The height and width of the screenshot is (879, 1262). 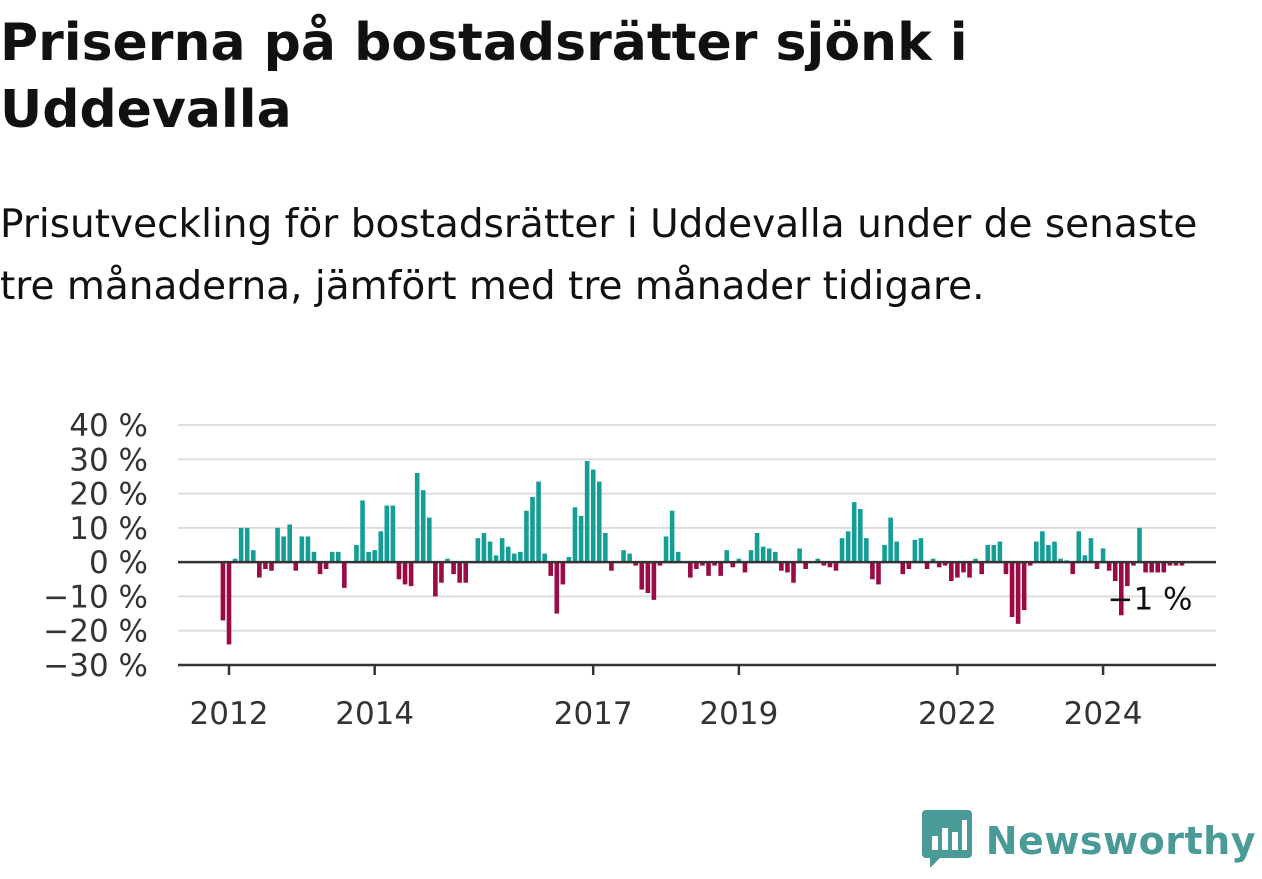 I want to click on y-tick-label: 40 %, so click(x=108, y=426).